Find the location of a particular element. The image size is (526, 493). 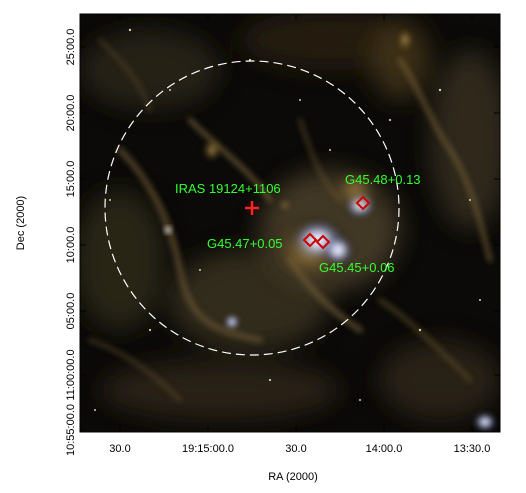

diamond-marker-g4548 is located at coordinates (363, 203).